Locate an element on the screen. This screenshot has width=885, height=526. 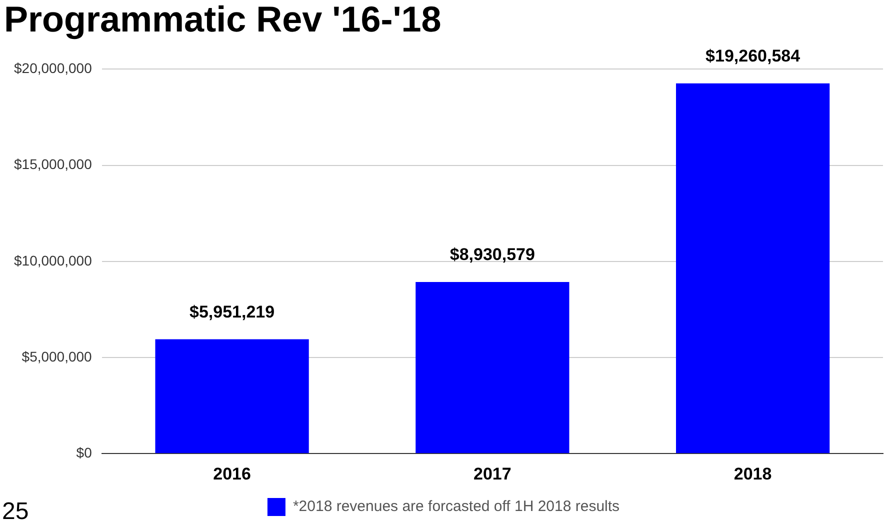
data-label: $5,951,219 is located at coordinates (232, 312).